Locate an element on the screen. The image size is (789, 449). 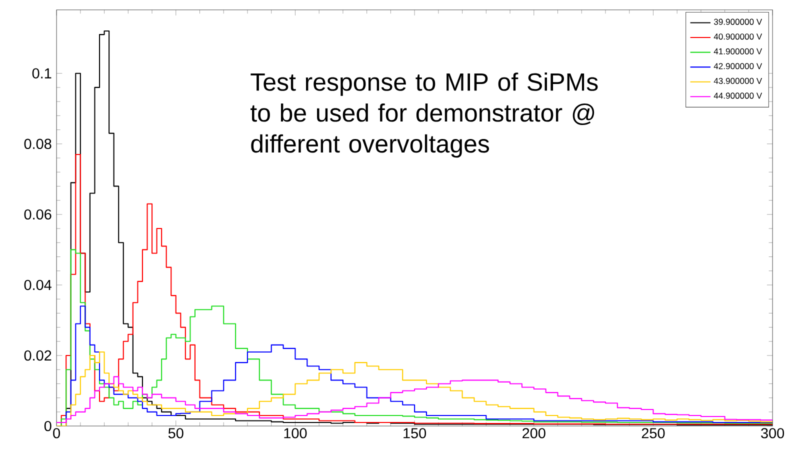
legend-label: 40.900000 V is located at coordinates (738, 37).